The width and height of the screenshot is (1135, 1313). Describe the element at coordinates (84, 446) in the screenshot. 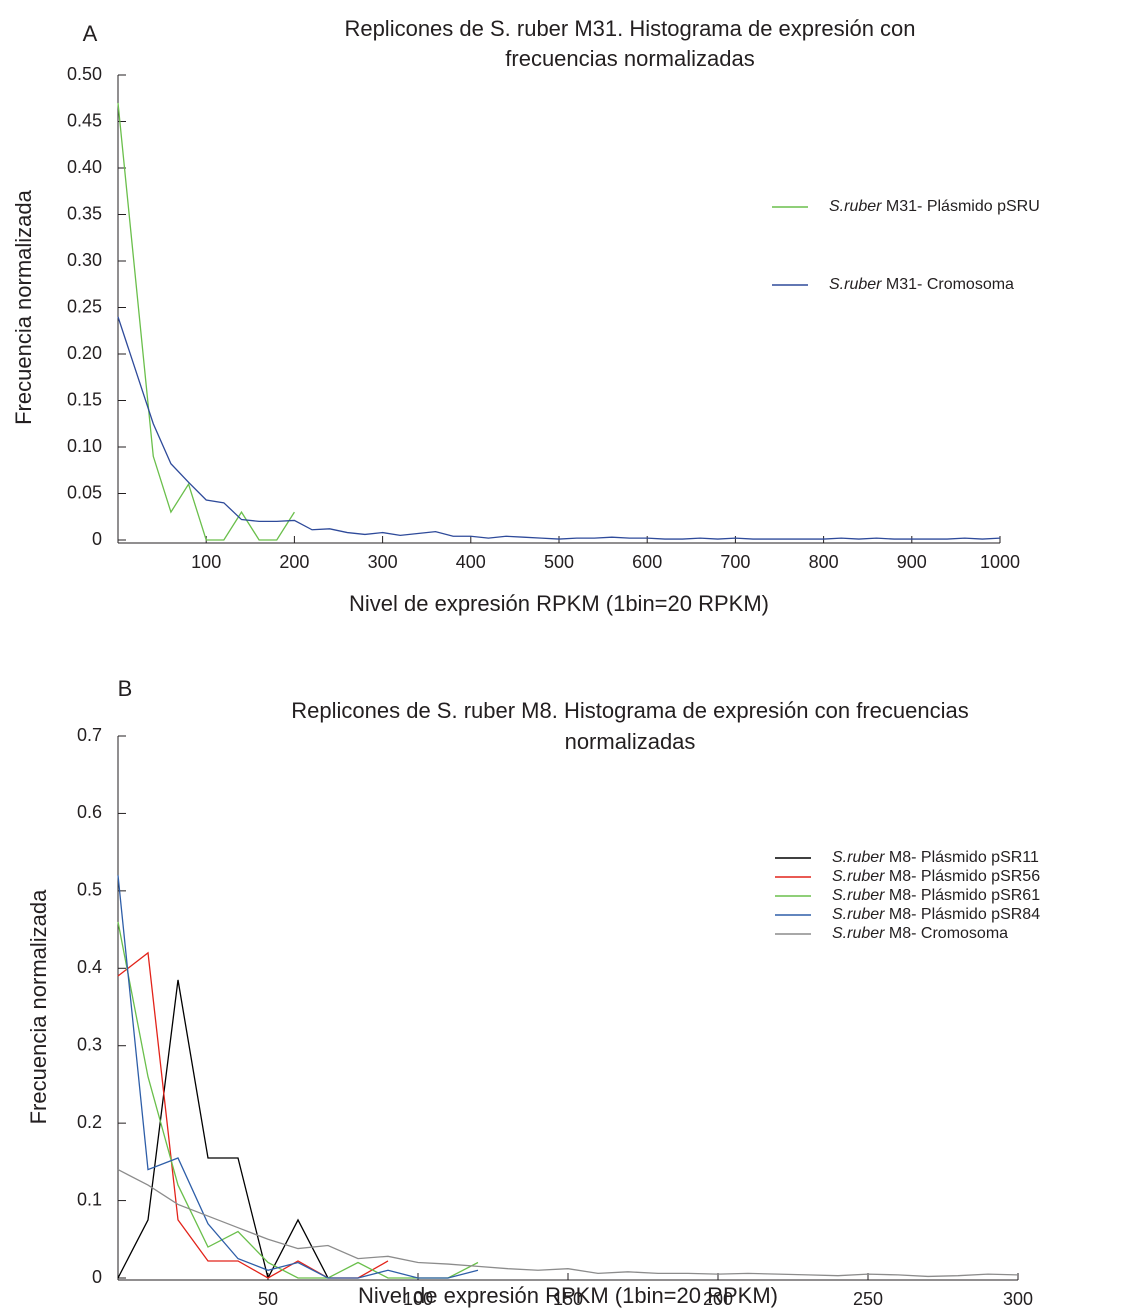

I see `y-tick-label: 0.10` at that location.